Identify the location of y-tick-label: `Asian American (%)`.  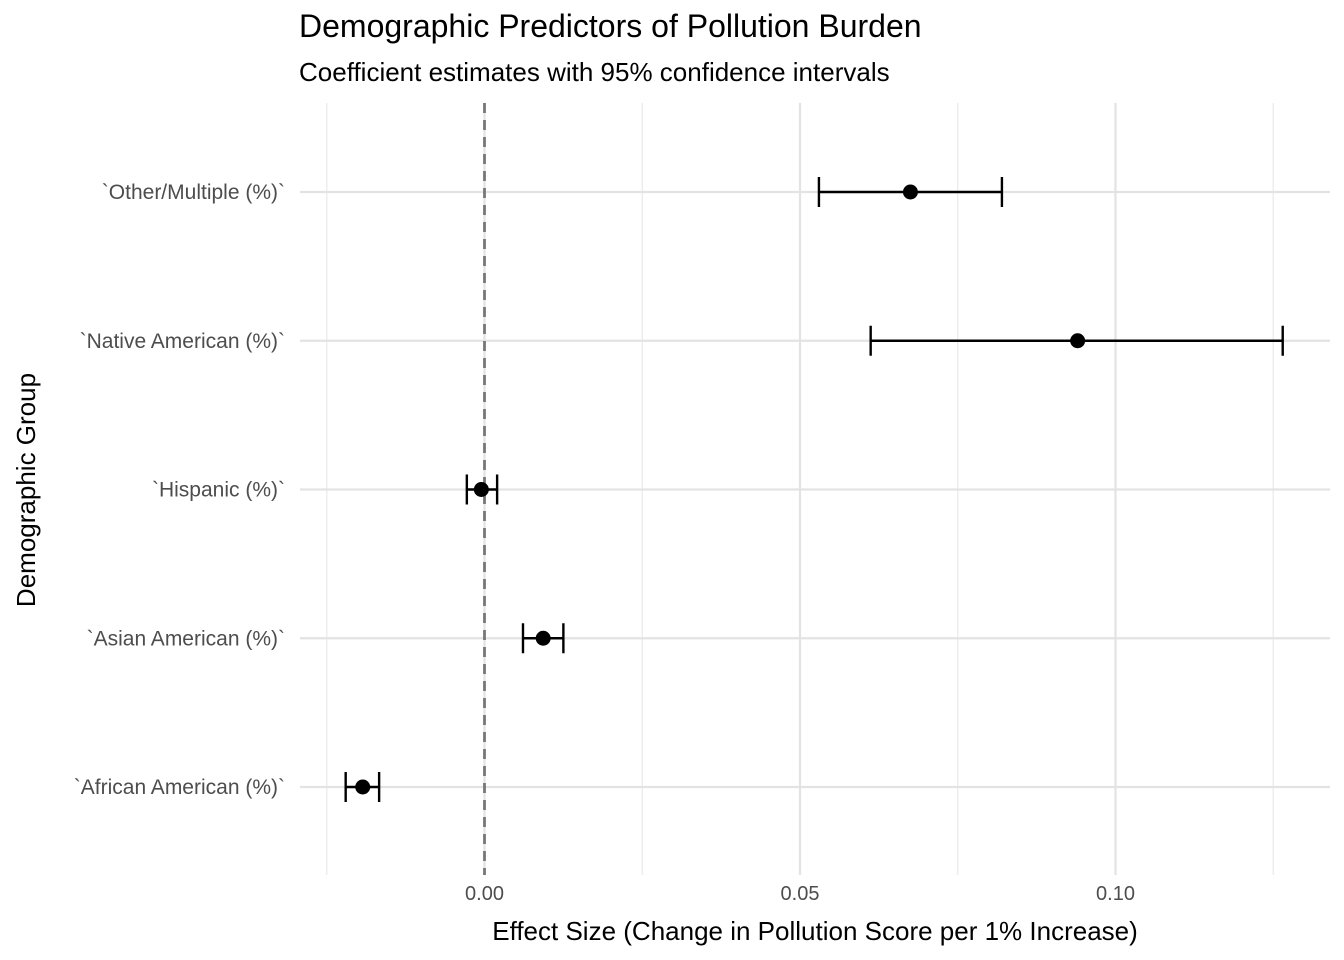
(186, 638).